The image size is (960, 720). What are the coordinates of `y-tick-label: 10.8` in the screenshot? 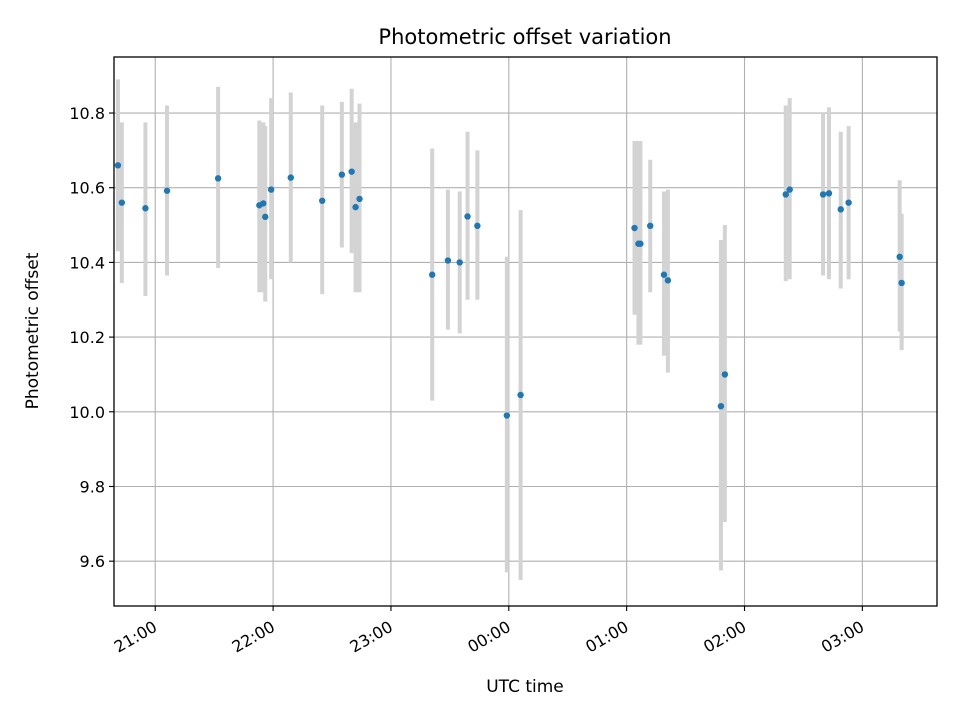 It's located at (87, 113).